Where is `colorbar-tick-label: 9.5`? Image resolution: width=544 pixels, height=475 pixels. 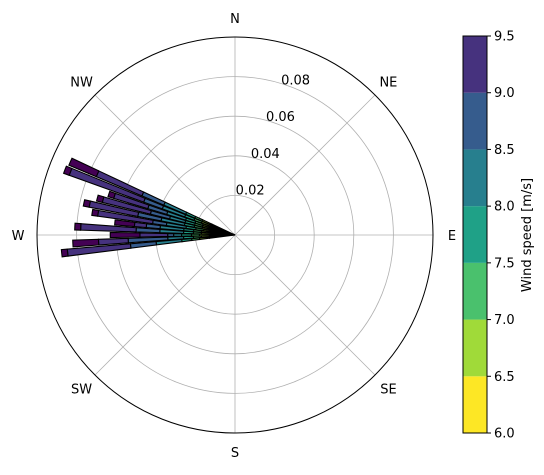 colorbar-tick-label: 9.5 is located at coordinates (504, 37).